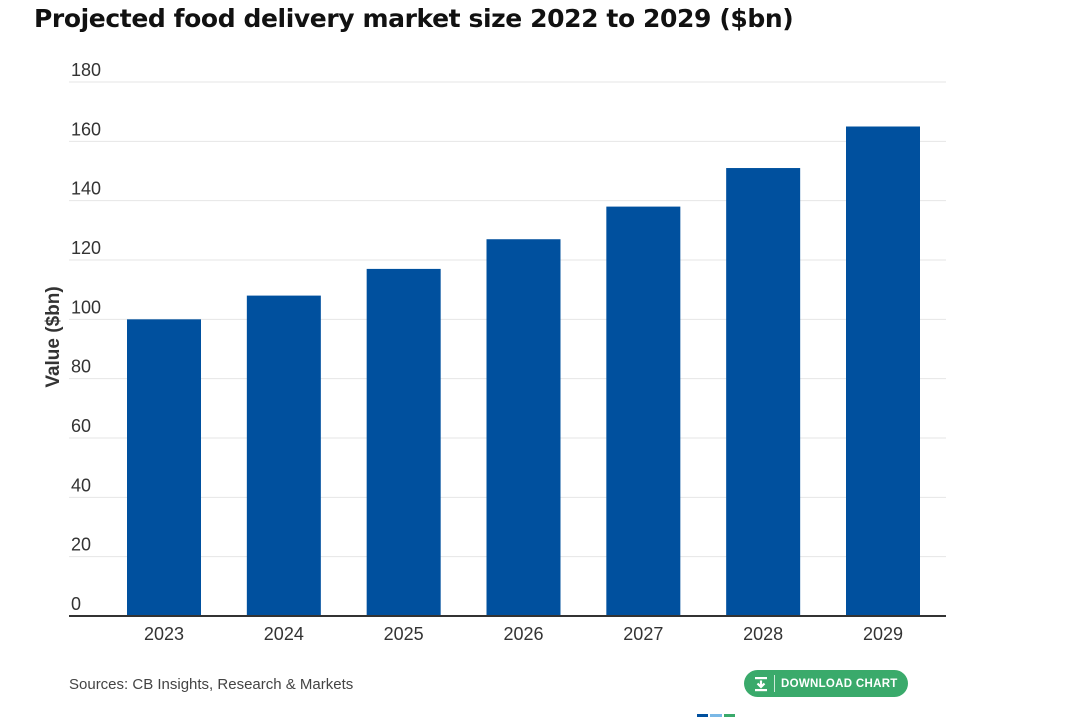  What do you see at coordinates (86, 337) in the screenshot?
I see `y-tick-labels: 0 20 40 60 80 100 120 140 160 180` at bounding box center [86, 337].